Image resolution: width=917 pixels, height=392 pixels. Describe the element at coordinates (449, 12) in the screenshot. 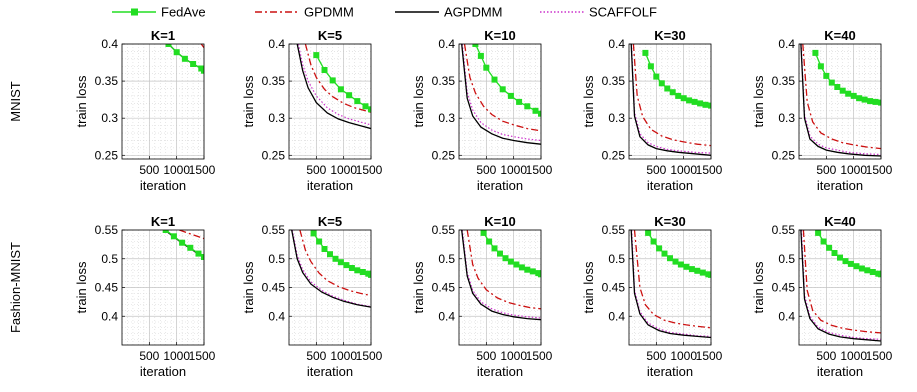

I see `legend-item-agpdmm: AGPDMM` at that location.